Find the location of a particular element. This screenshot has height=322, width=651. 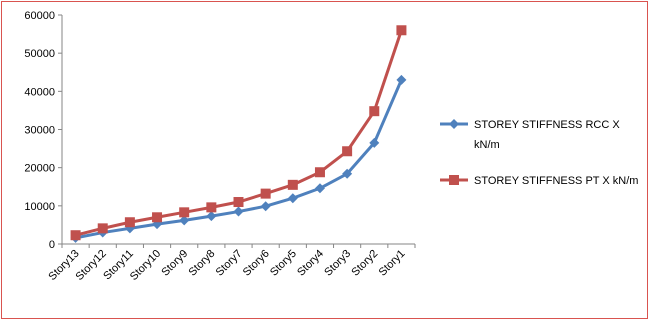

legend-item-2: STOREY STIFFNESS PT X kN/m is located at coordinates (539, 181).